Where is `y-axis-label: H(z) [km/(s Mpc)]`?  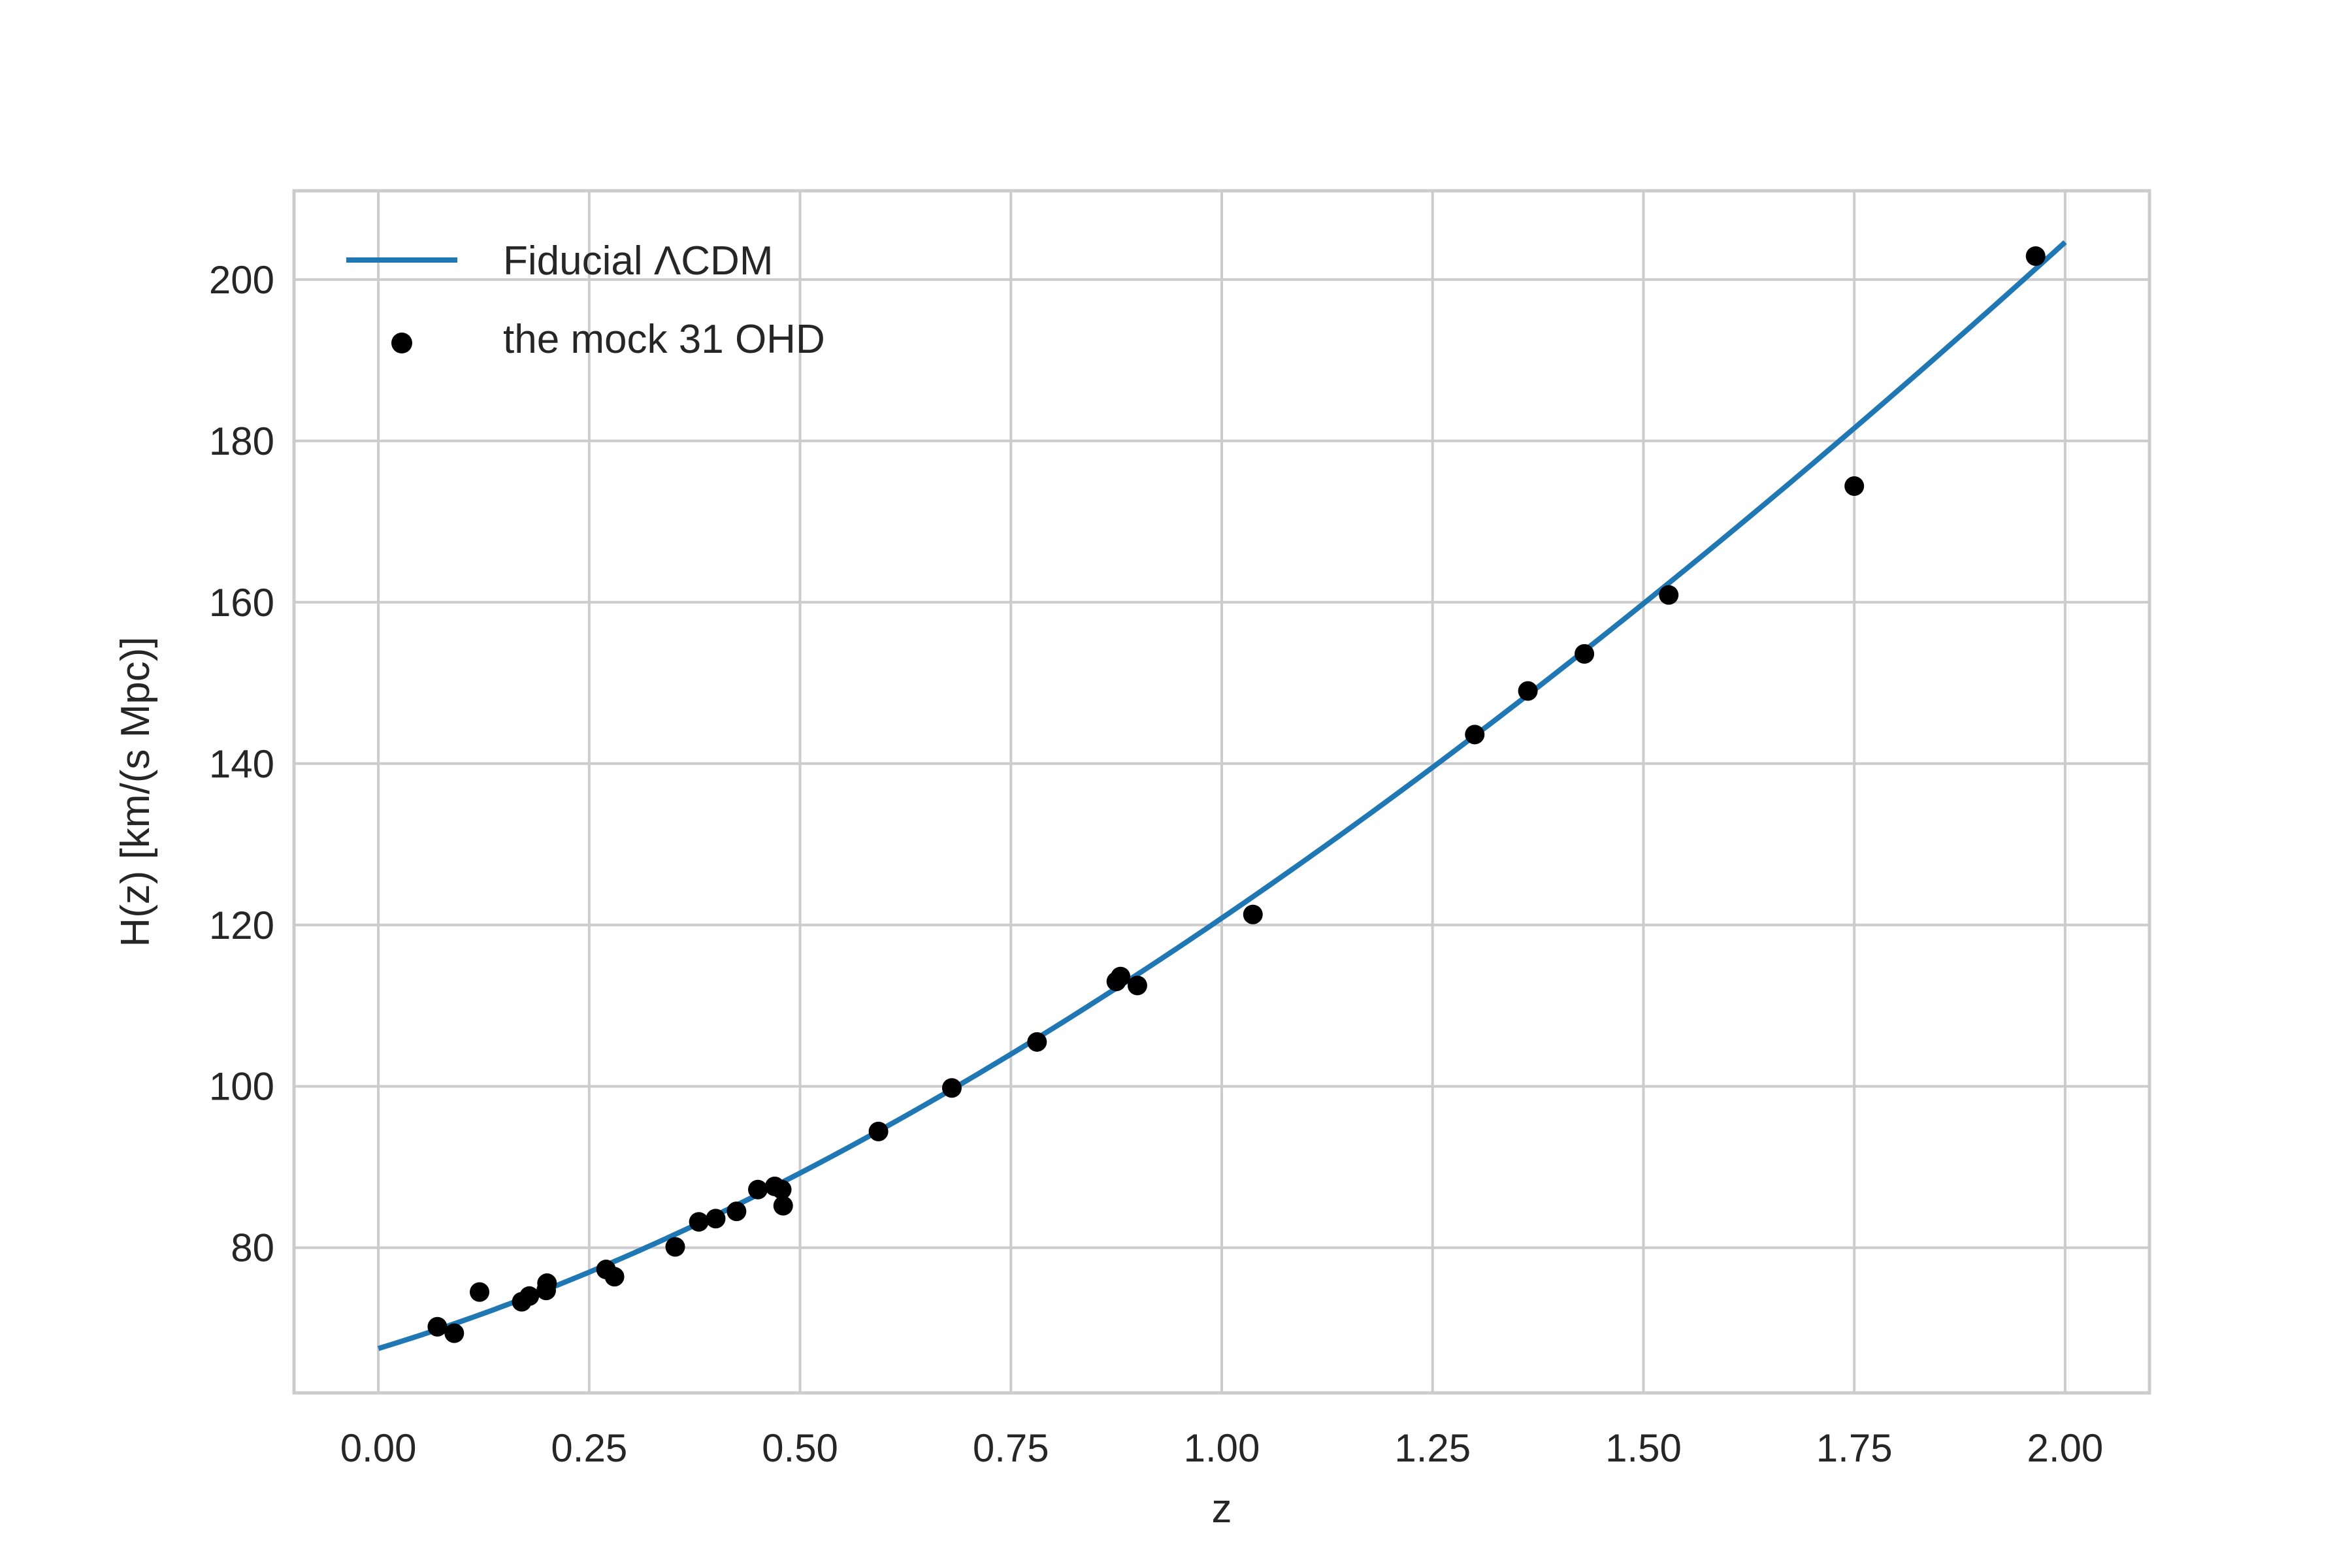 y-axis-label: H(z) [km/(s Mpc)] is located at coordinates (135, 791).